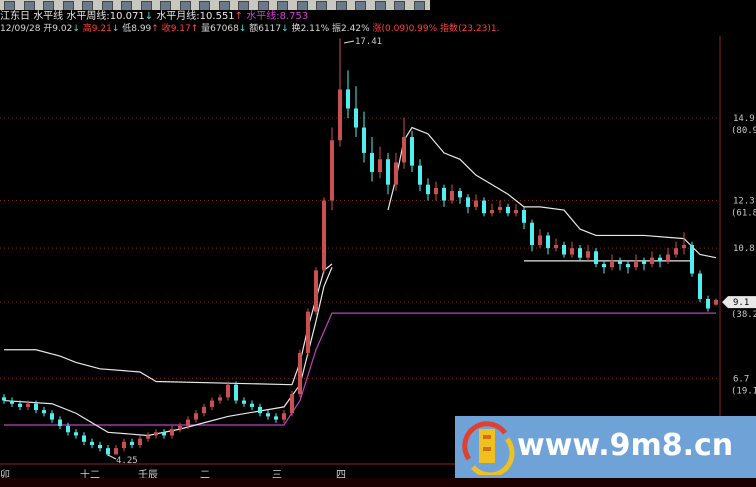 This screenshot has width=756, height=487. What do you see at coordinates (341, 5) in the screenshot?
I see `chart-icon` at bounding box center [341, 5].